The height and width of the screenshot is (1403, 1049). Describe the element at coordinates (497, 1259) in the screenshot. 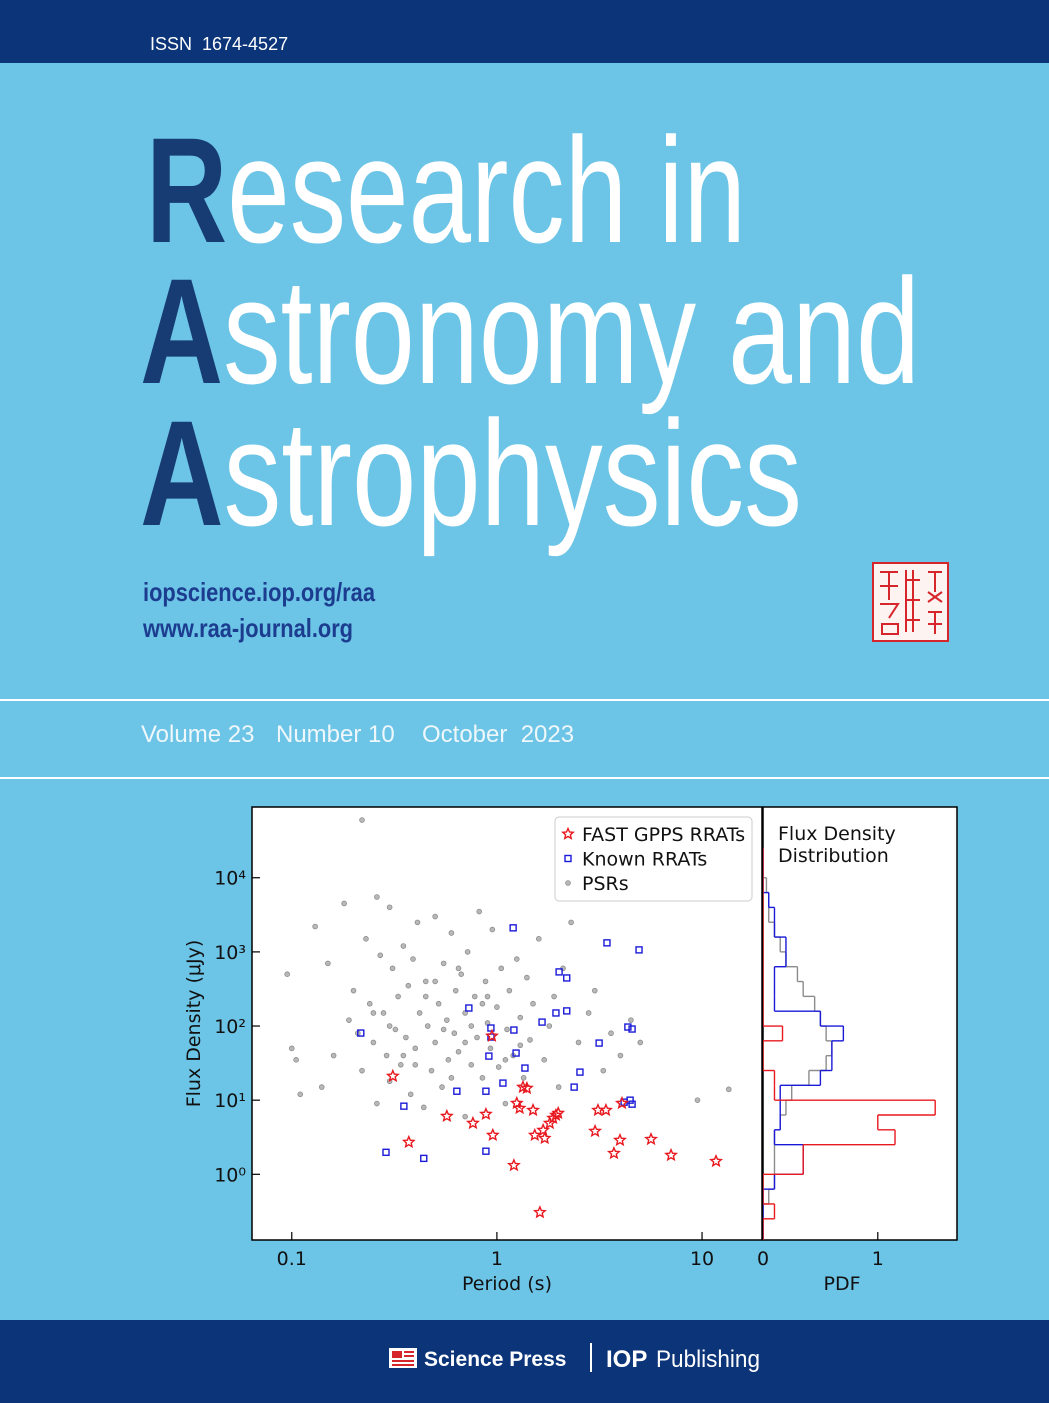

I see `x-tick-label: 1` at that location.